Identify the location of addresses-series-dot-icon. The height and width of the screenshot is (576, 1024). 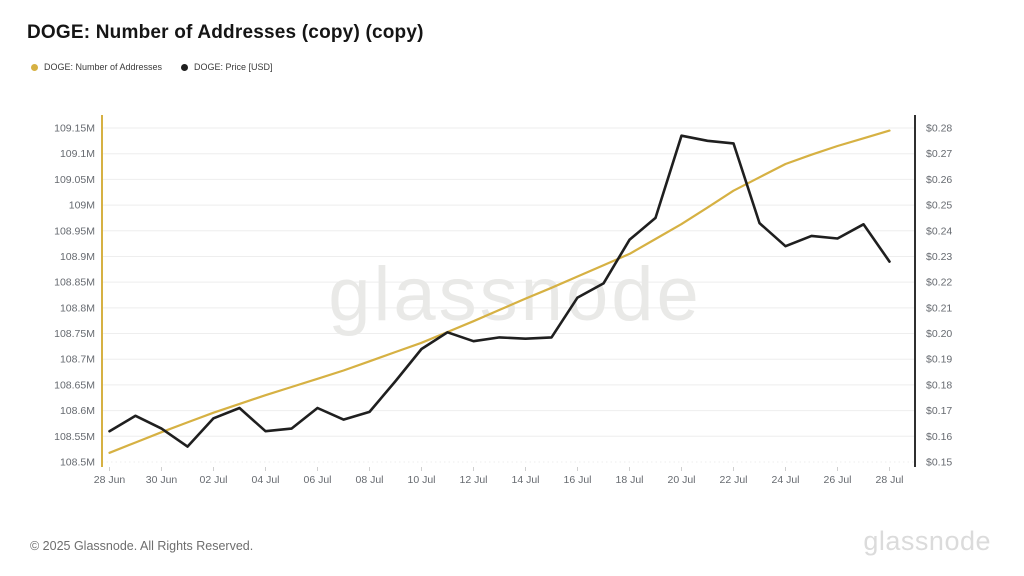
(34, 67).